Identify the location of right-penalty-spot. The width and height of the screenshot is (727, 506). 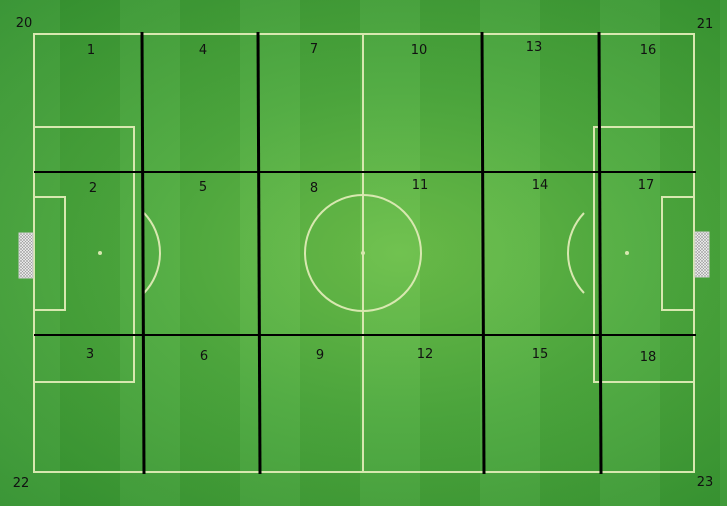
(627, 253).